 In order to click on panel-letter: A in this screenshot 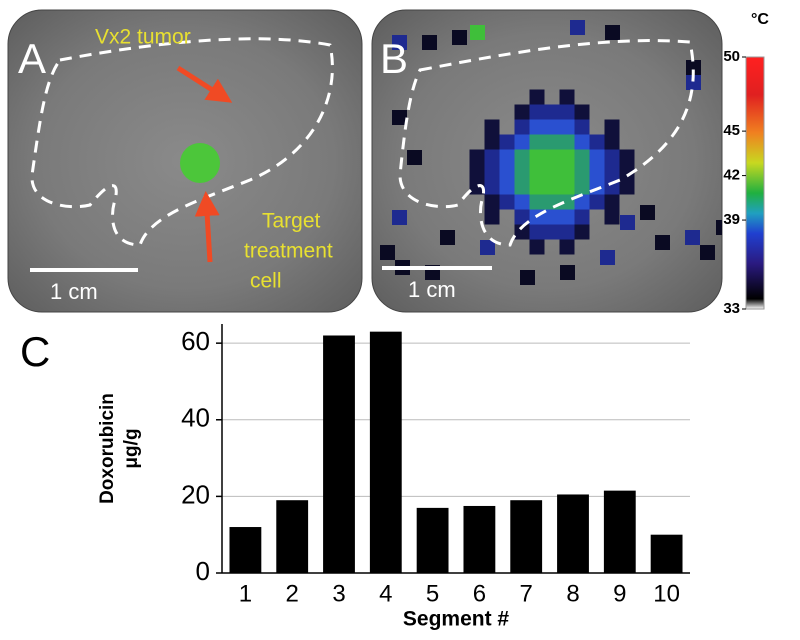, I will do `click(32, 58)`.